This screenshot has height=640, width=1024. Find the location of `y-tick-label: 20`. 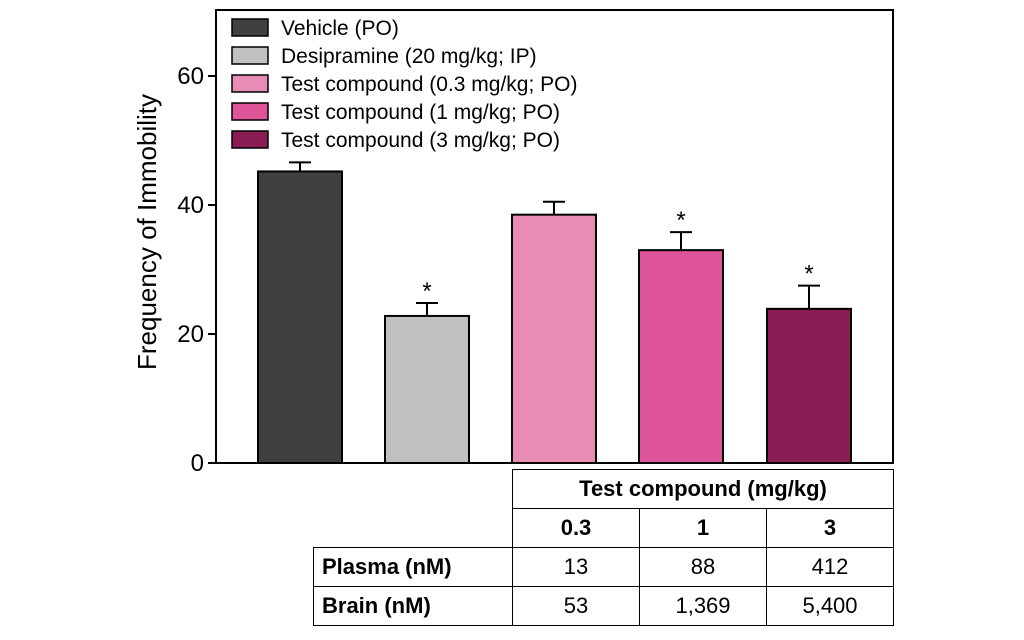

y-tick-label: 20 is located at coordinates (190, 334).